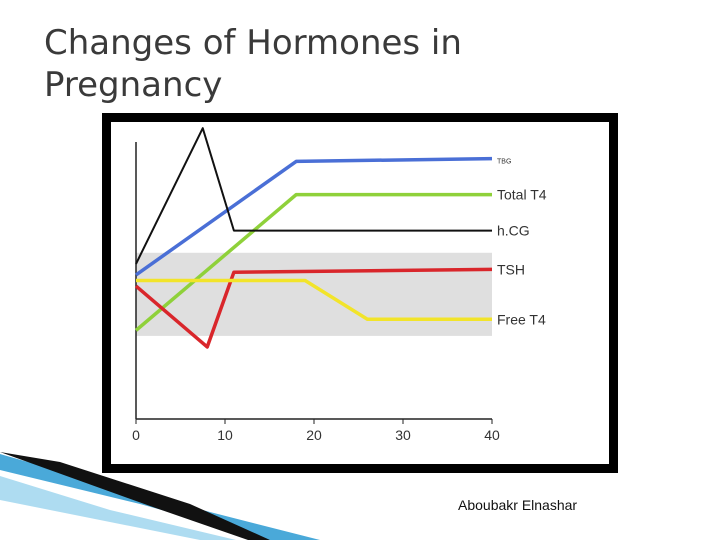  Describe the element at coordinates (521, 319) in the screenshot. I see `series-label-free-t4: Free T4` at that location.